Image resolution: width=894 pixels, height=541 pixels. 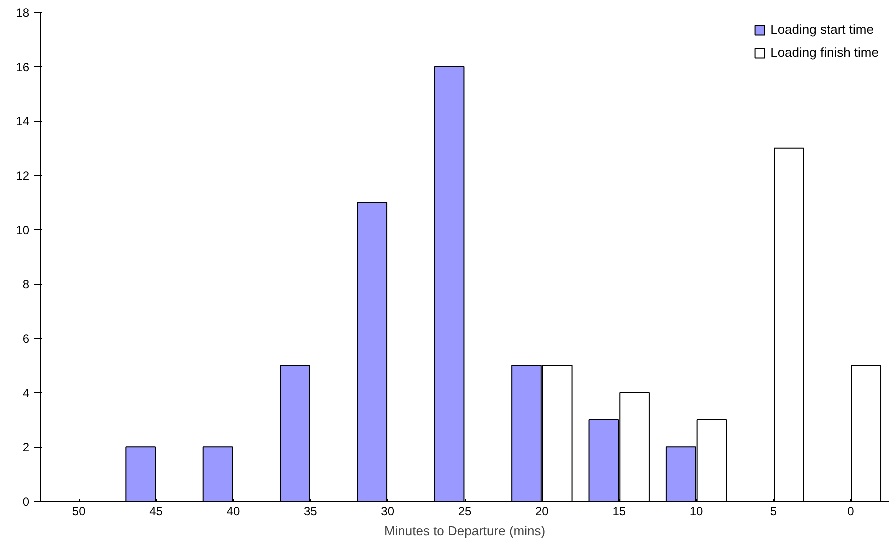 What do you see at coordinates (23, 230) in the screenshot?
I see `y-tick-label: 10` at bounding box center [23, 230].